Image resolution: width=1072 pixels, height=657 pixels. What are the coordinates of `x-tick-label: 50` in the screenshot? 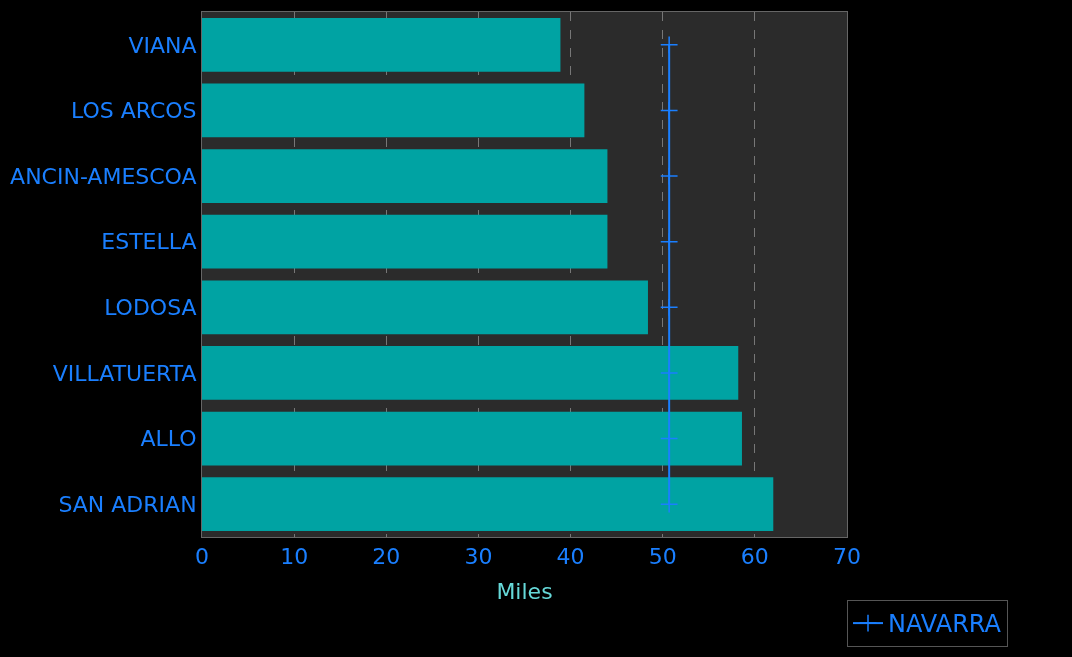 It's located at (662, 557).